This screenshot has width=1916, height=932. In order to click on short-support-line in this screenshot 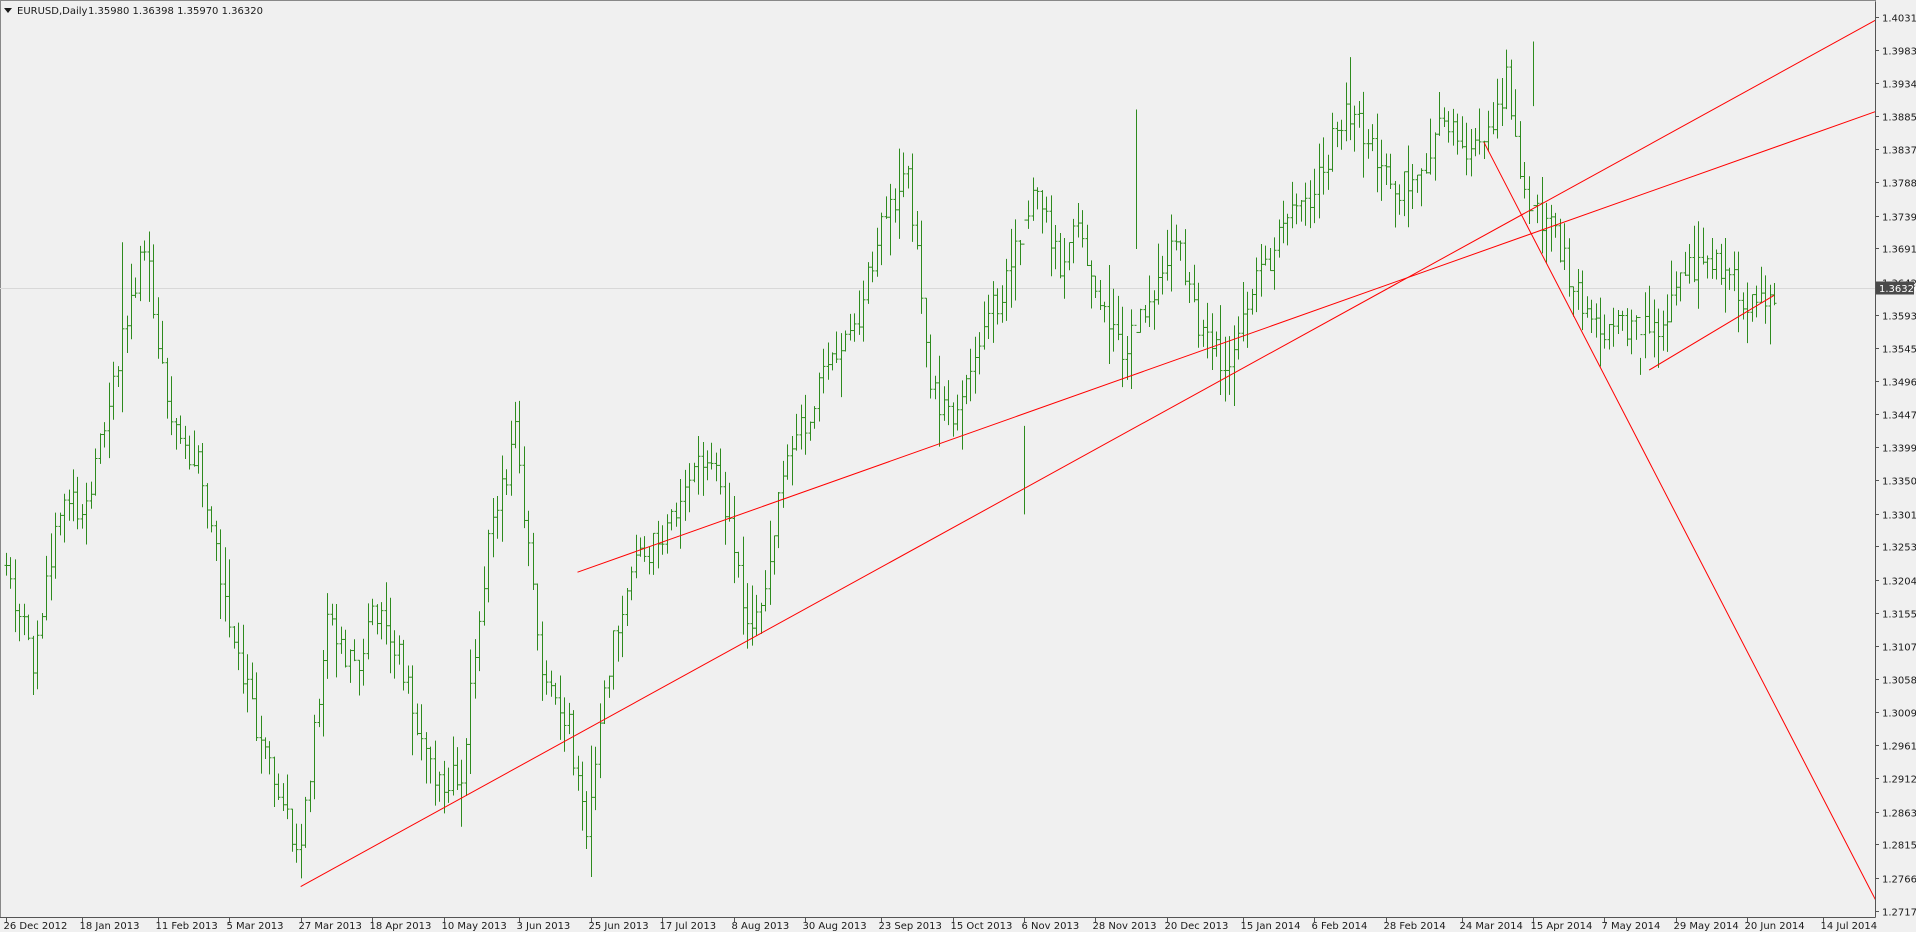, I will do `click(1711, 332)`.